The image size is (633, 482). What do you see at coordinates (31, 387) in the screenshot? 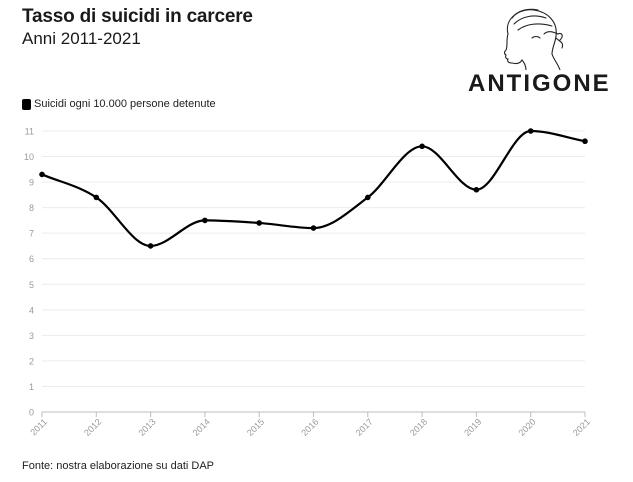
I see `y-tick-label: 1` at bounding box center [31, 387].